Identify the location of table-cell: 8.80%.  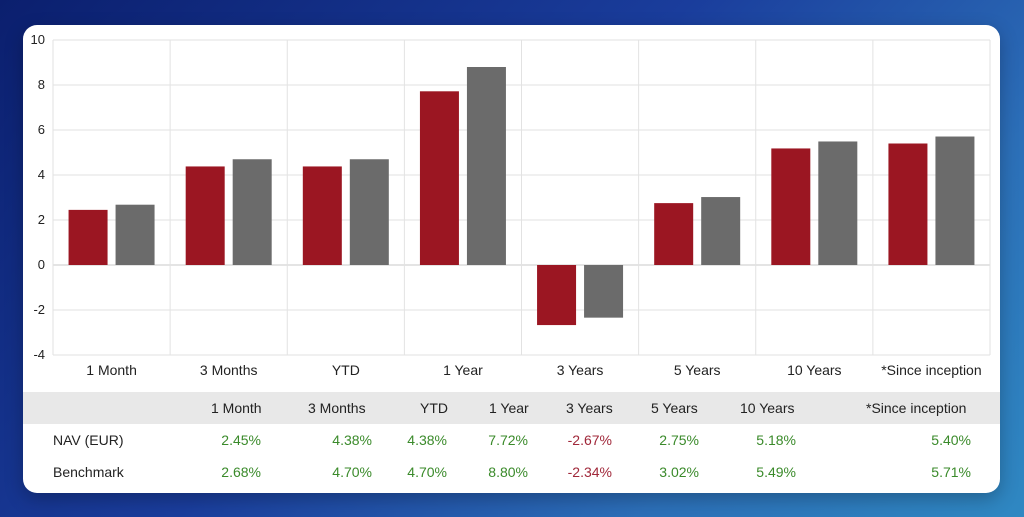
(508, 472).